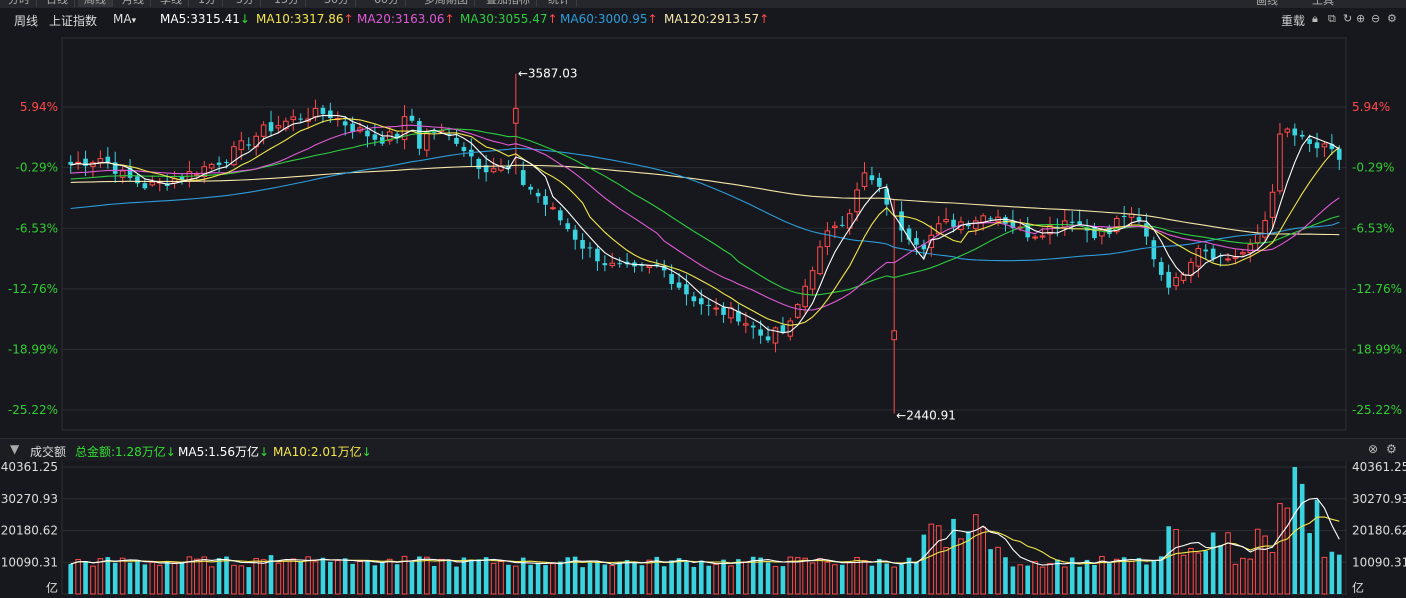 This screenshot has width=1406, height=598. Describe the element at coordinates (1293, 21) in the screenshot. I see `reload-button: 重载` at that location.